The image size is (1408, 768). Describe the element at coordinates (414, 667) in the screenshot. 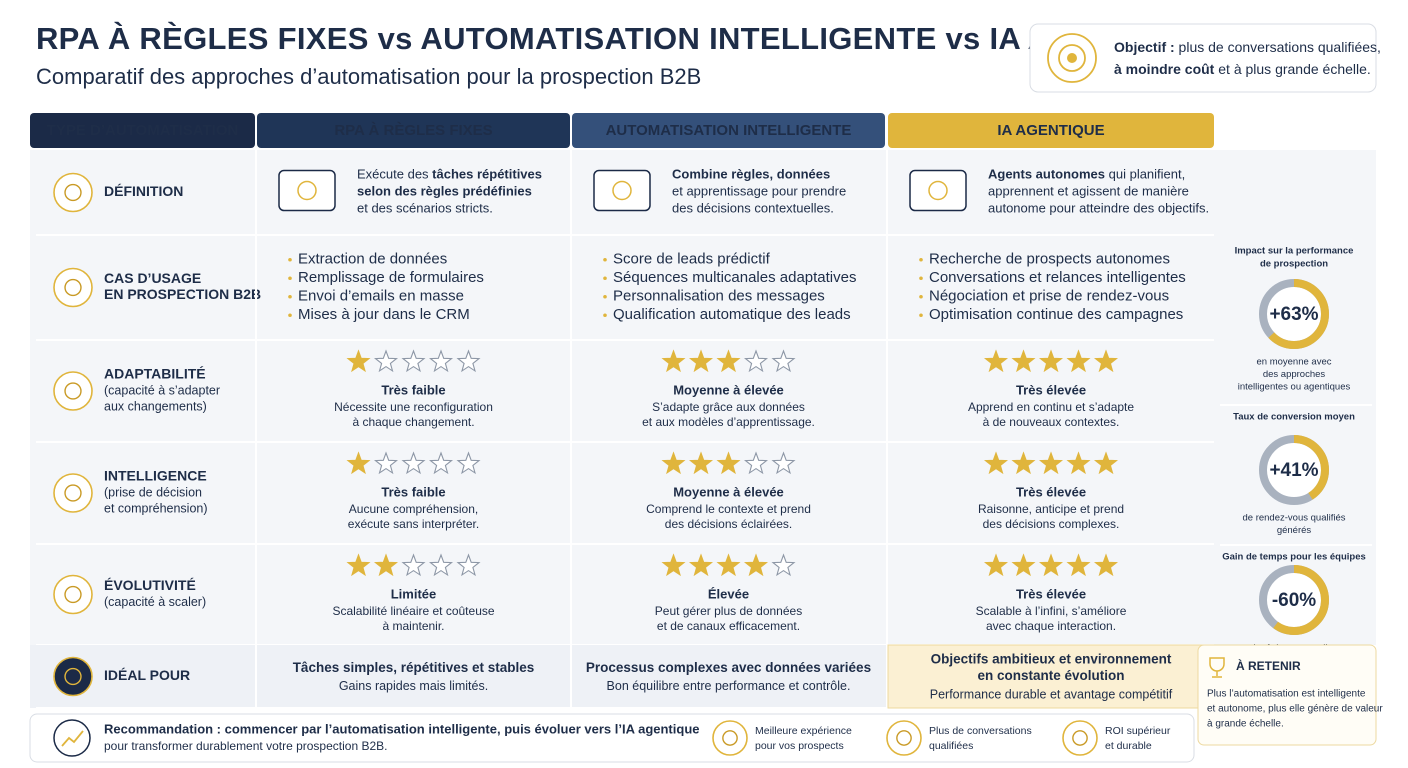

I see `ideal-bold: Tâches simples, répétitives et stables` at that location.